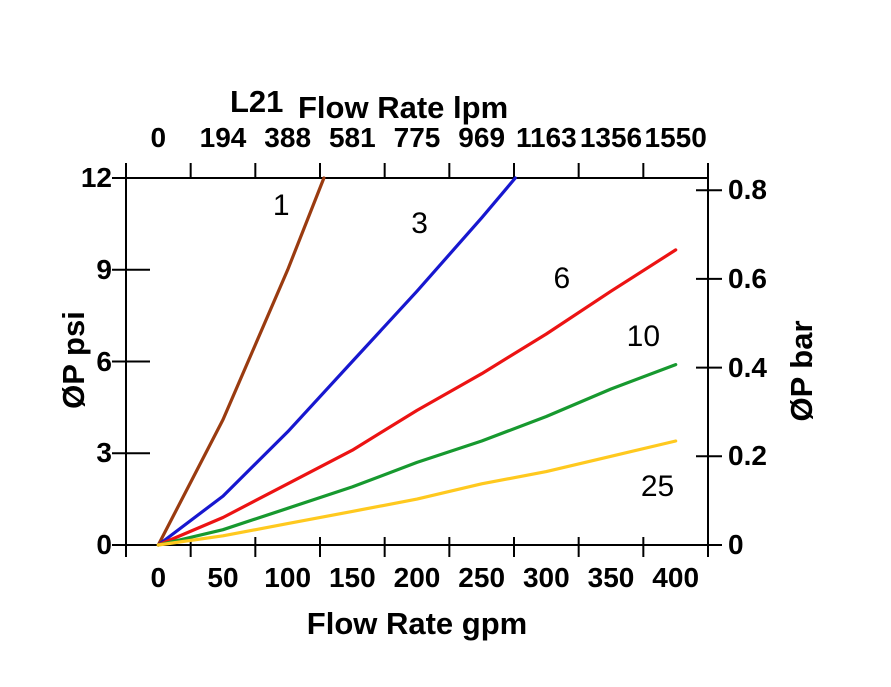  What do you see at coordinates (611, 577) in the screenshot?
I see `bottom-axis-tick-label: 350` at bounding box center [611, 577].